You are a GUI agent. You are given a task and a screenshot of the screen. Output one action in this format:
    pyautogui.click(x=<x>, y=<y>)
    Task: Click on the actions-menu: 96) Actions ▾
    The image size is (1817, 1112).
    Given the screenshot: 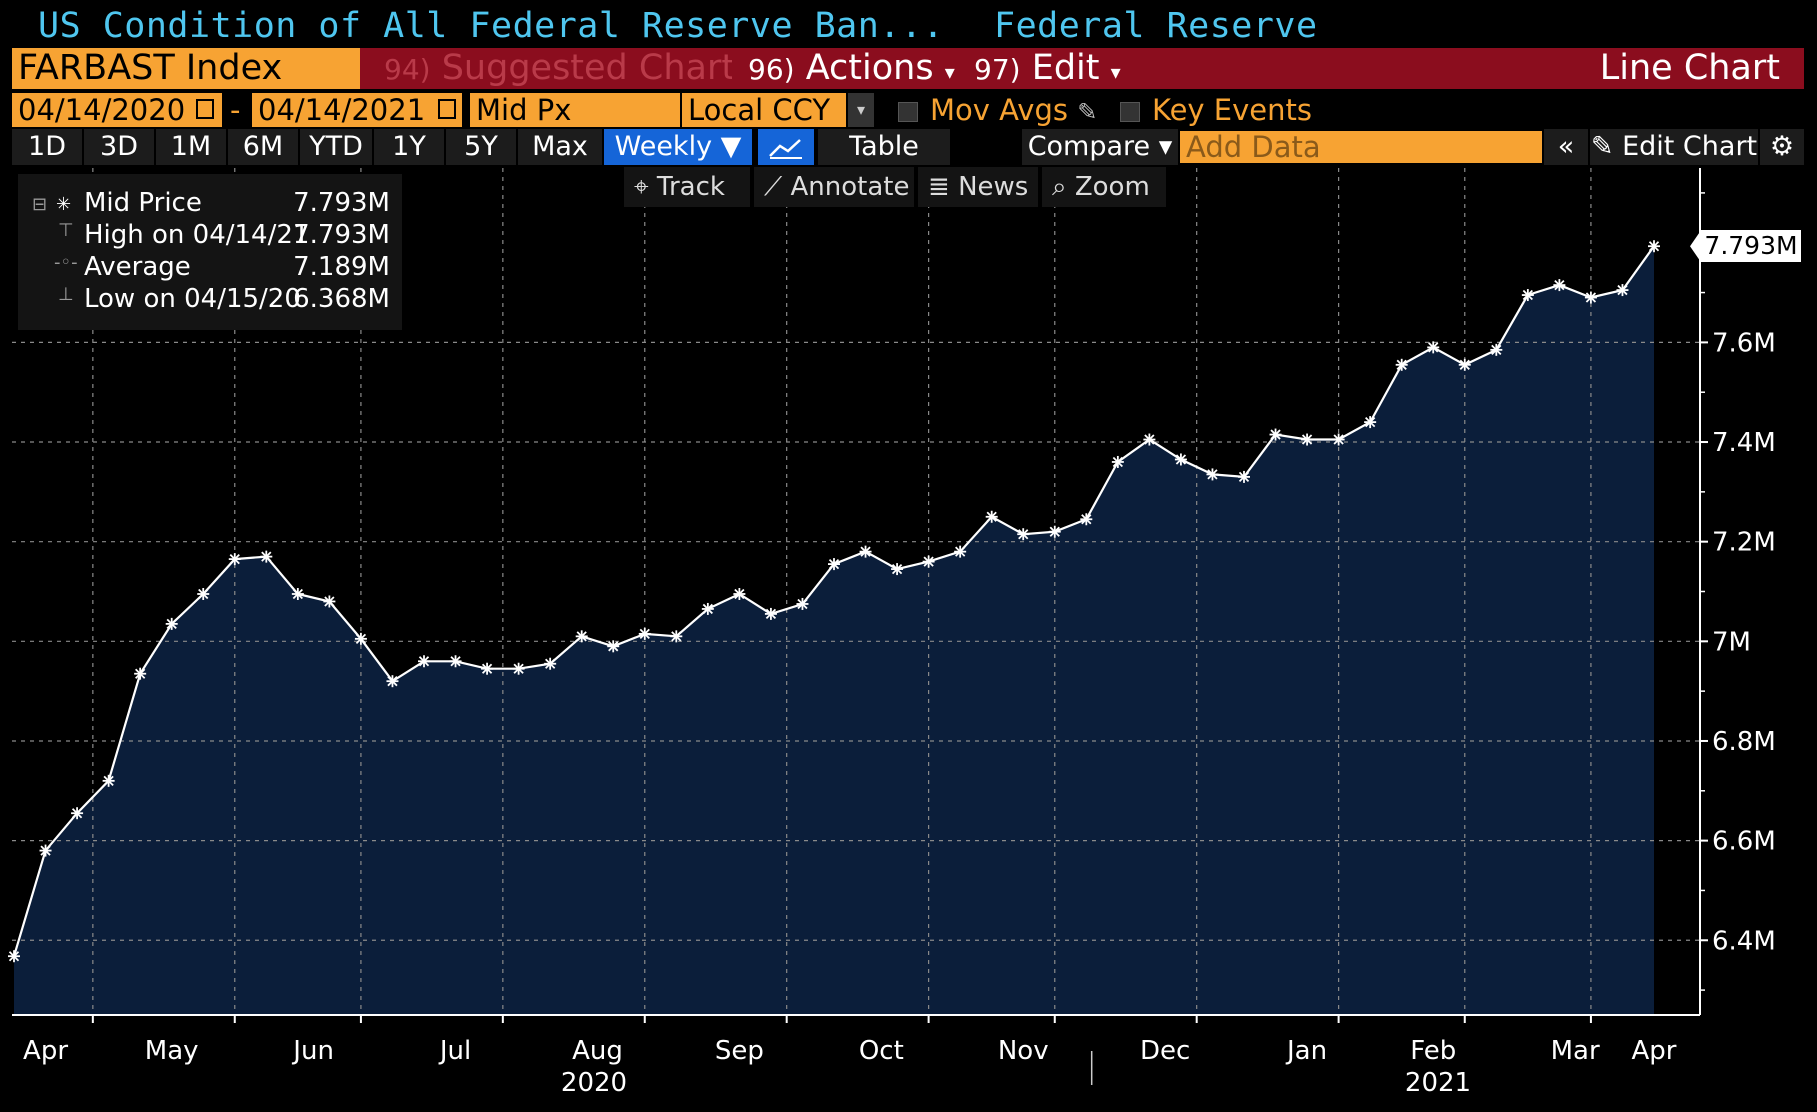 What is the action you would take?
    pyautogui.click(x=843, y=68)
    